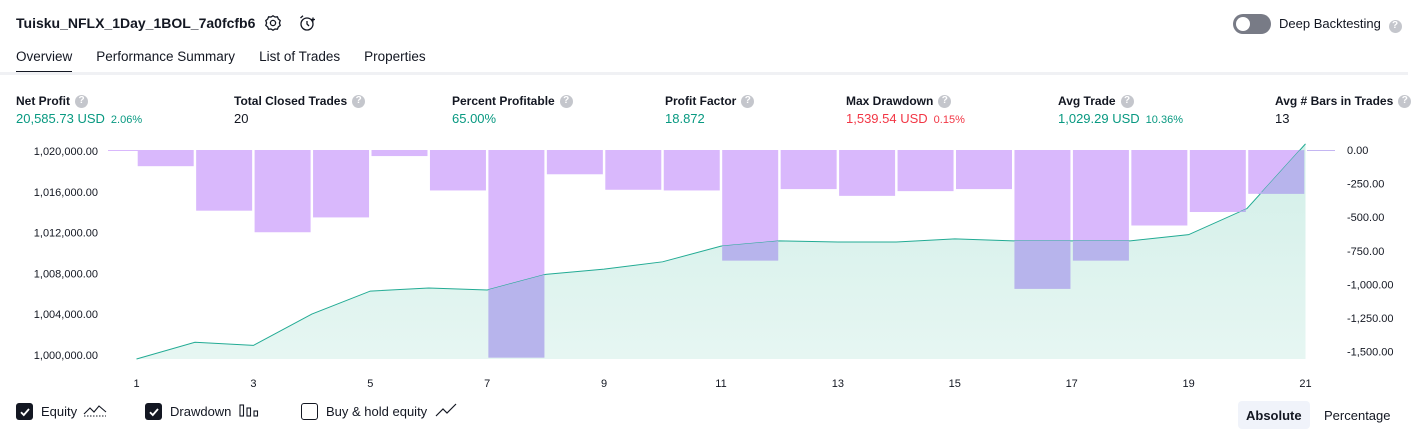 This screenshot has width=1424, height=438. What do you see at coordinates (1087, 101) in the screenshot?
I see `metric-label: Avg Trade` at bounding box center [1087, 101].